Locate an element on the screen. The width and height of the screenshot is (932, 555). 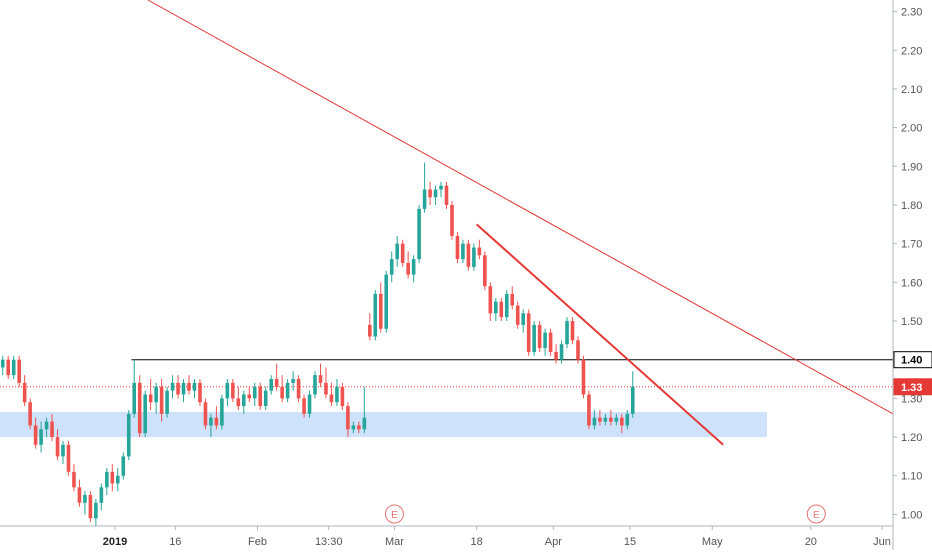
price-tick-label: 1.10 is located at coordinates (911, 477).